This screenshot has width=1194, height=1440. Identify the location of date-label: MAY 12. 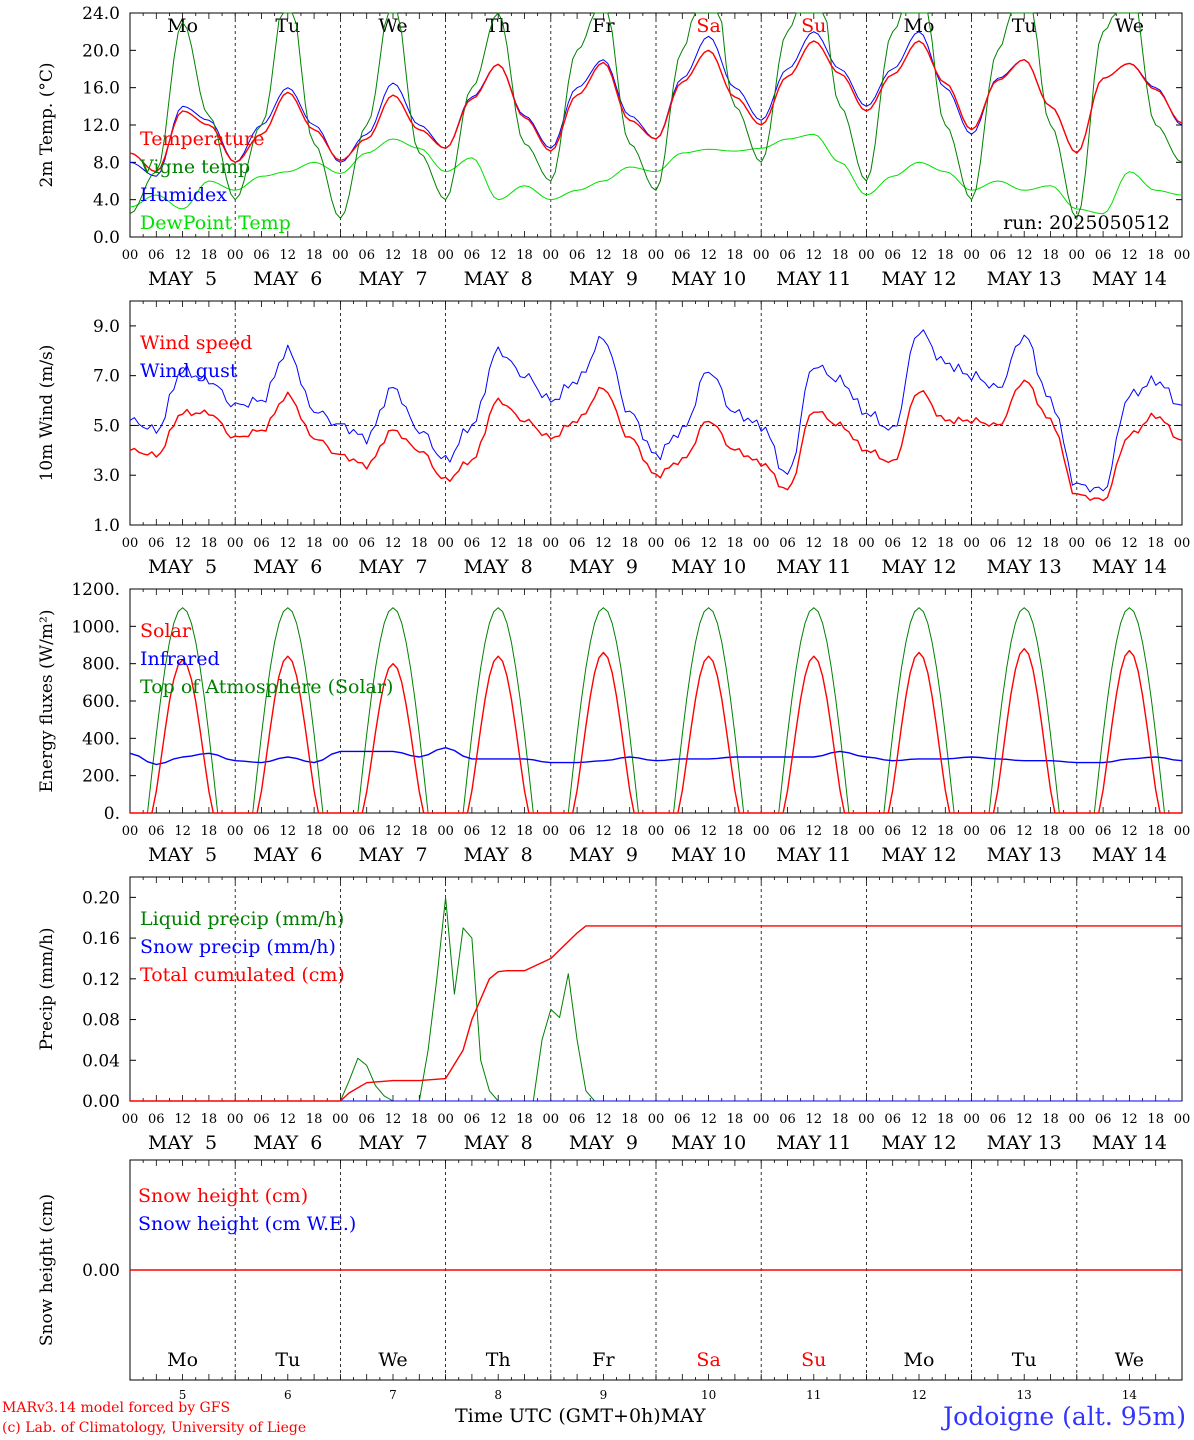
(918, 855).